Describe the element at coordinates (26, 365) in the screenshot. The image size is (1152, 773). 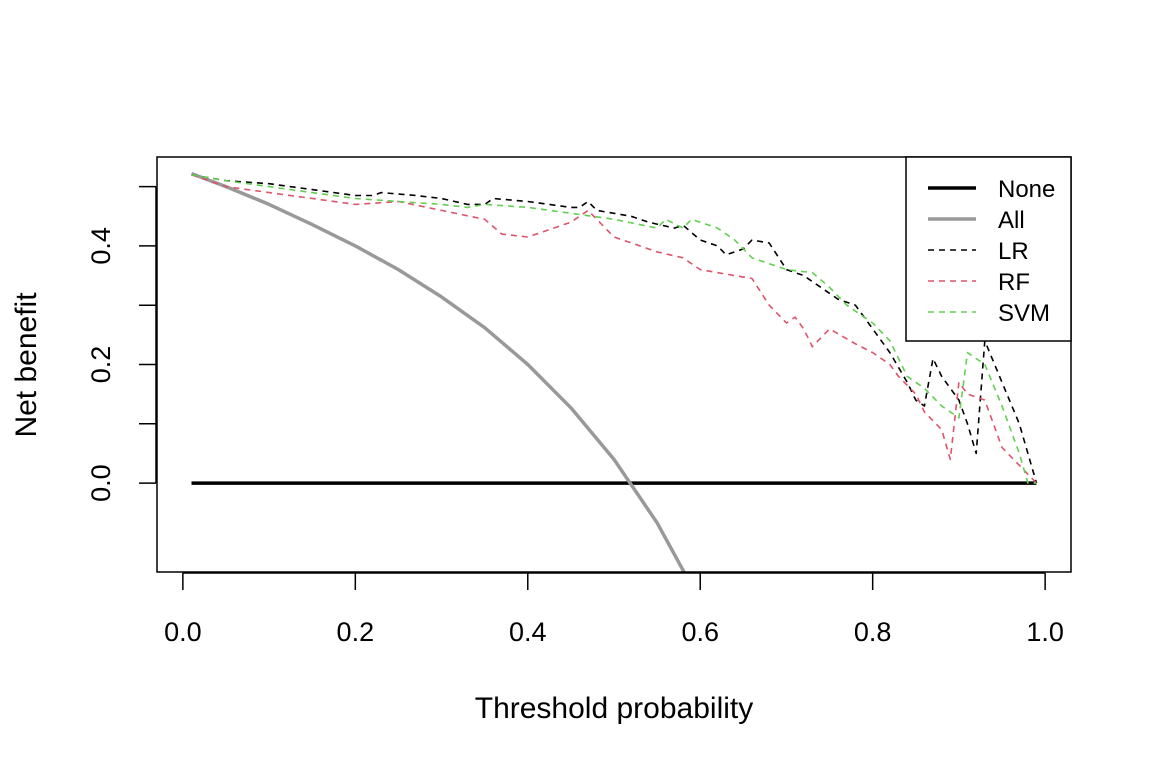
I see `y-axis-title: Net benefit` at that location.